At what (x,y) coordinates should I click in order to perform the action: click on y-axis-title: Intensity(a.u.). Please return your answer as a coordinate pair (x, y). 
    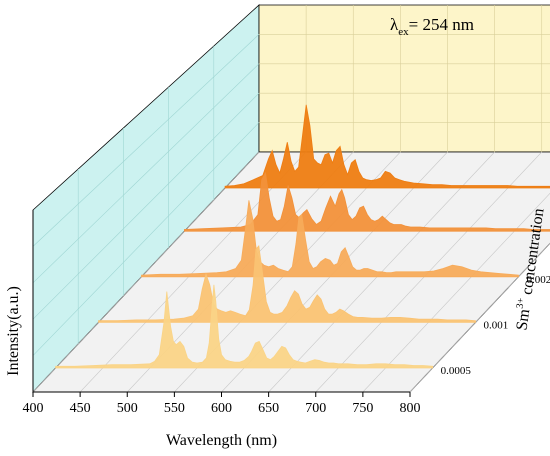
    Looking at the image, I should click on (13, 331).